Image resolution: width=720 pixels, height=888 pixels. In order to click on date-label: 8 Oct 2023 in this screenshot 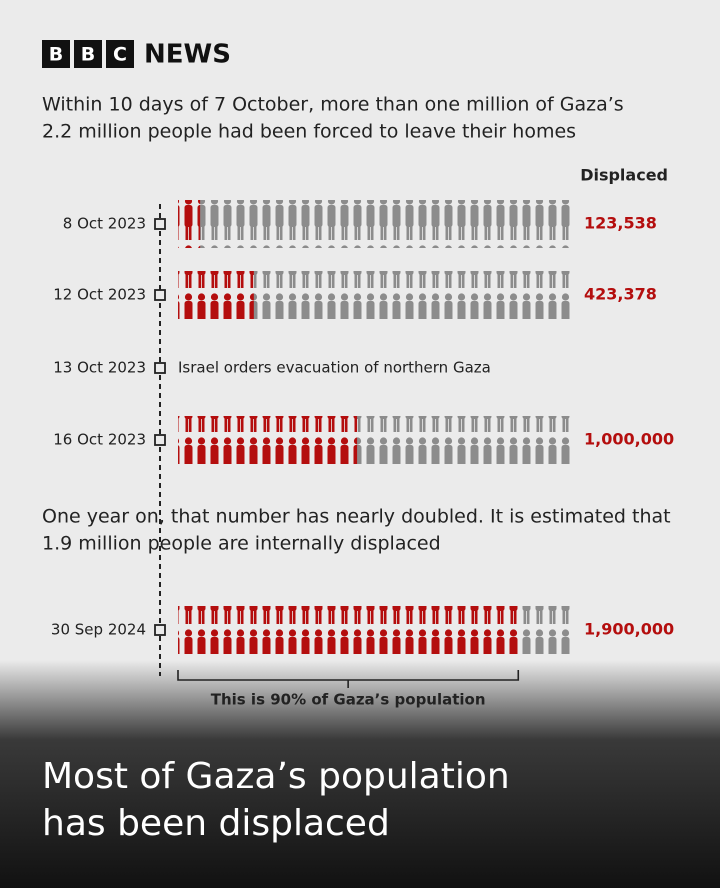, I will do `click(104, 224)`.